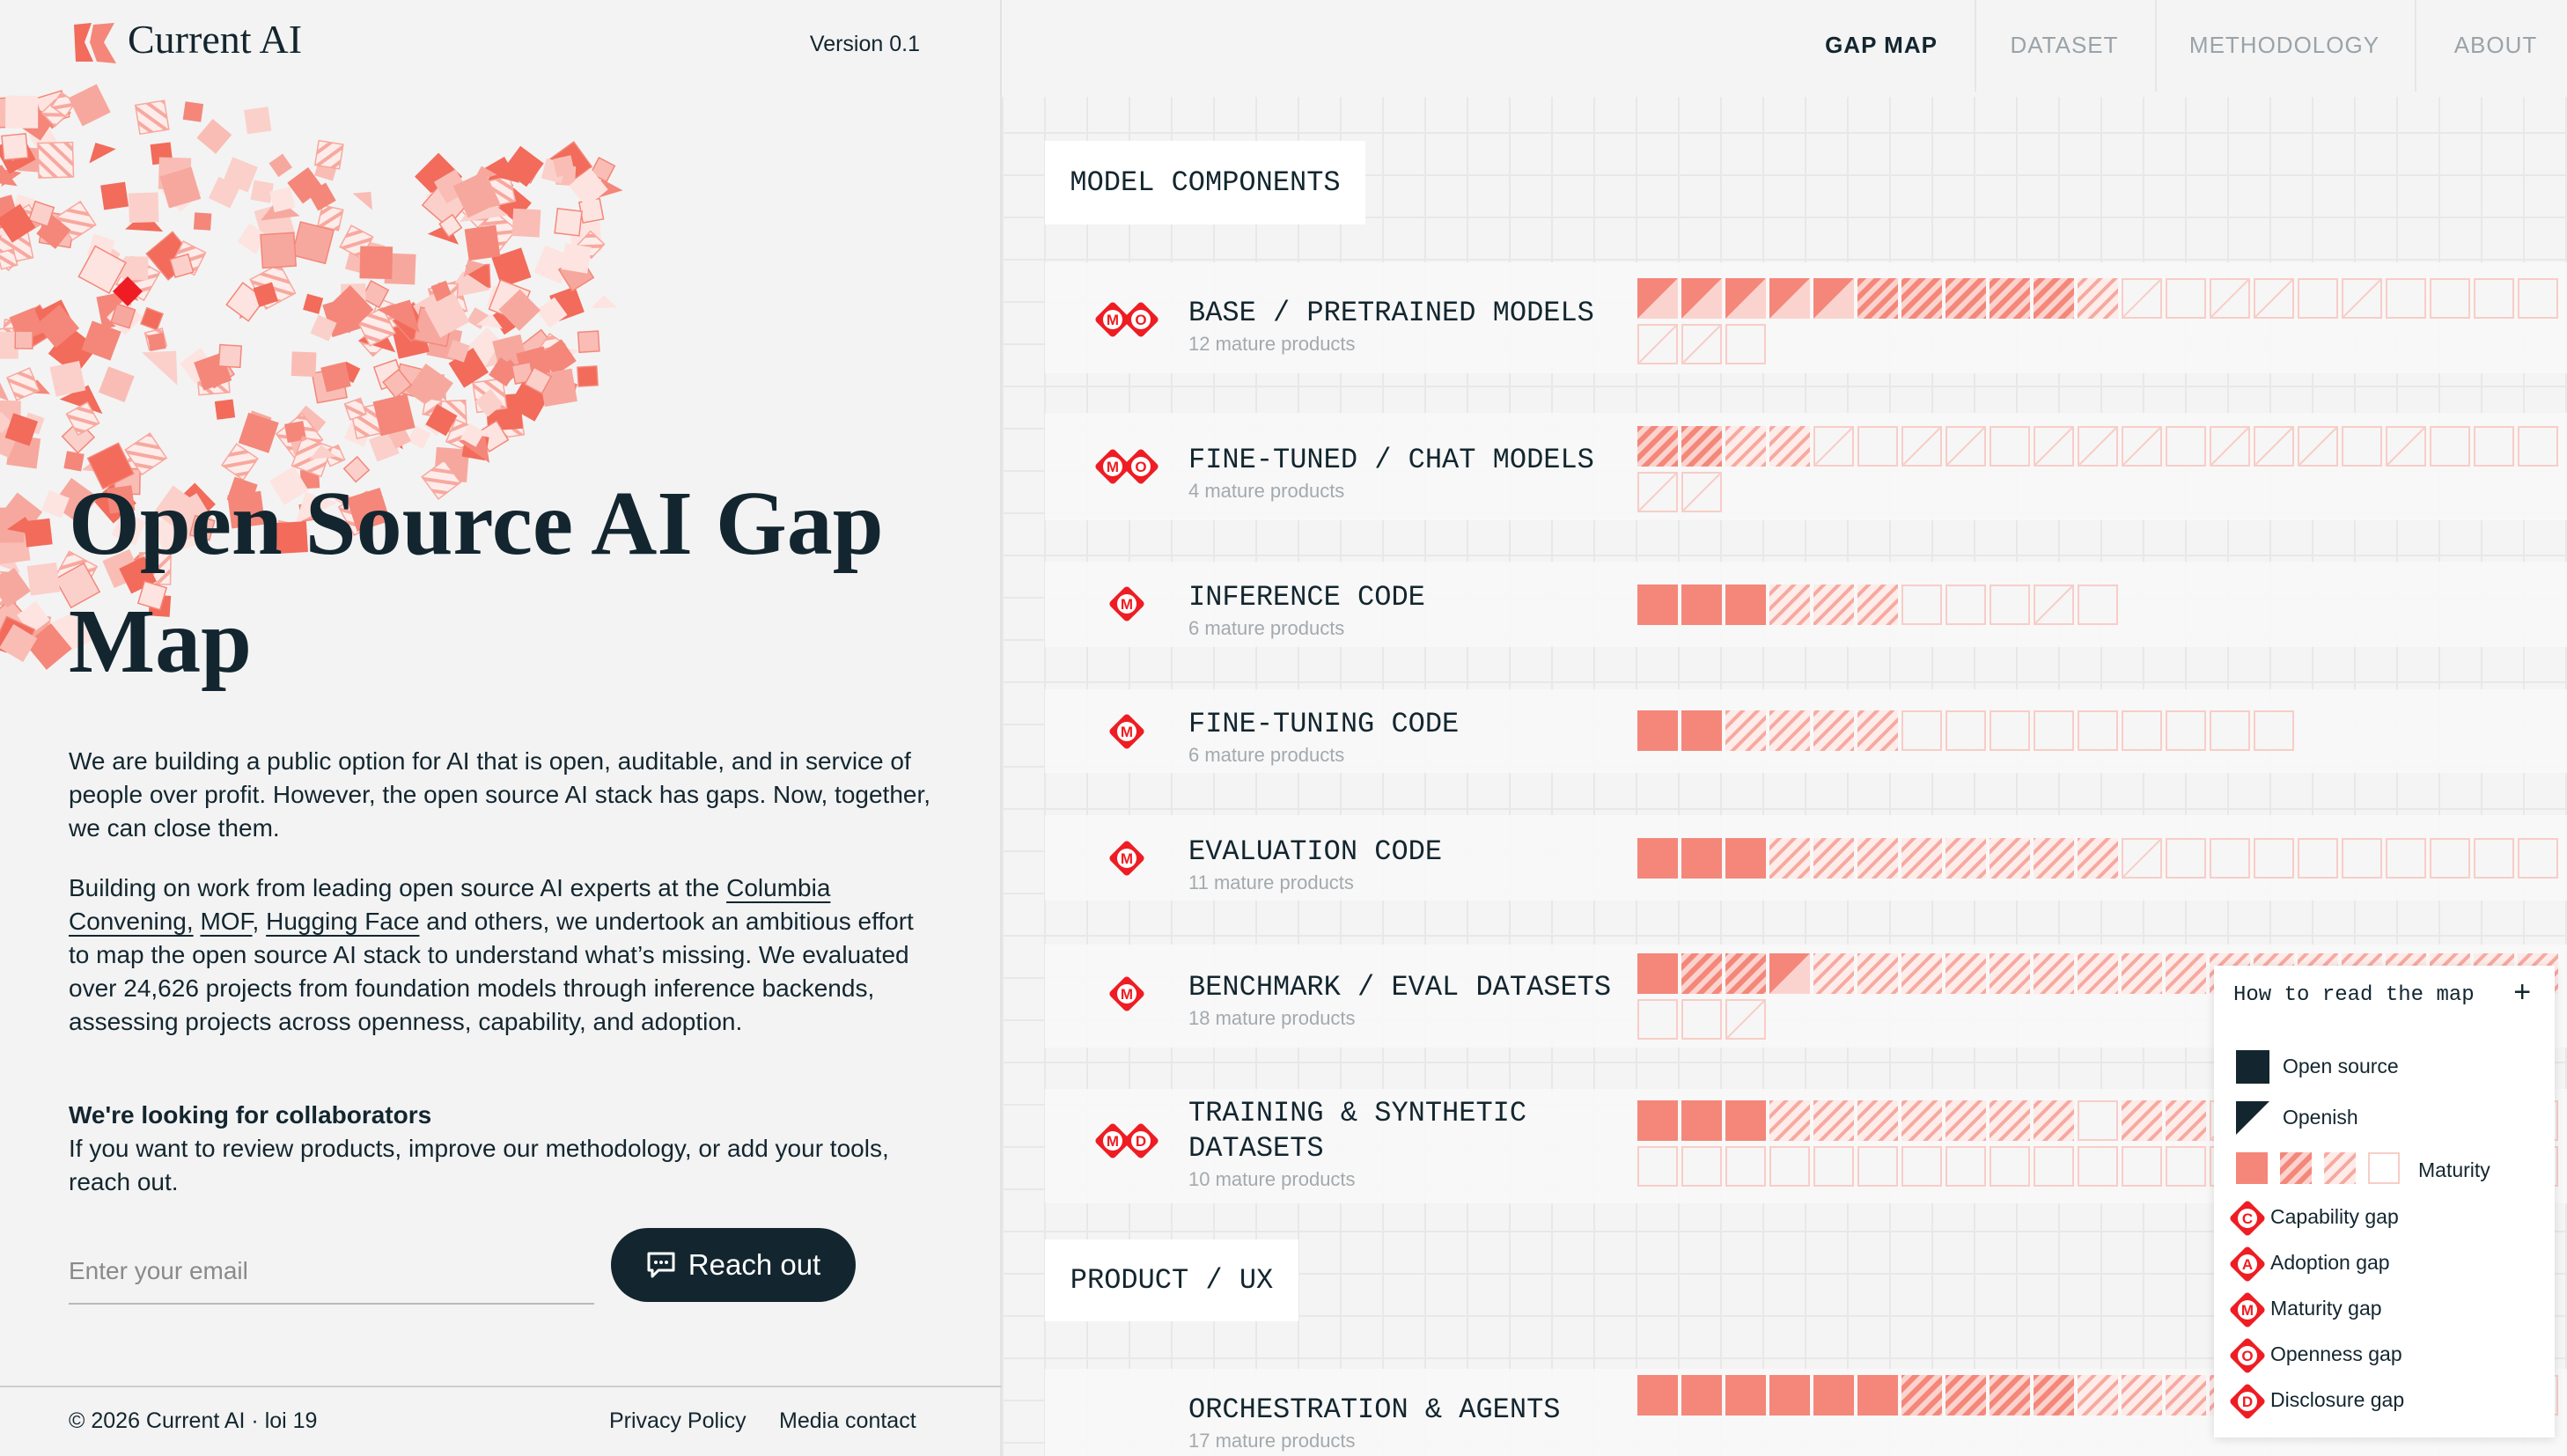 The image size is (2567, 1456). Describe the element at coordinates (2495, 45) in the screenshot. I see `nav-item: ABOUT` at that location.